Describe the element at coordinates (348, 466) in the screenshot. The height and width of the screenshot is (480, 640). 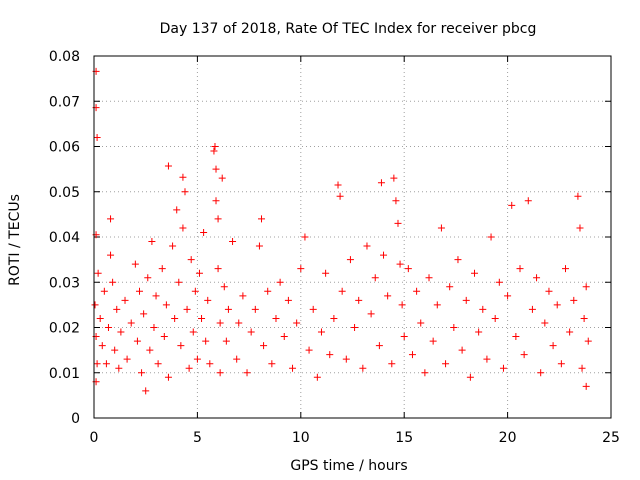
I see `x-axis-label: GPS time / hours` at that location.